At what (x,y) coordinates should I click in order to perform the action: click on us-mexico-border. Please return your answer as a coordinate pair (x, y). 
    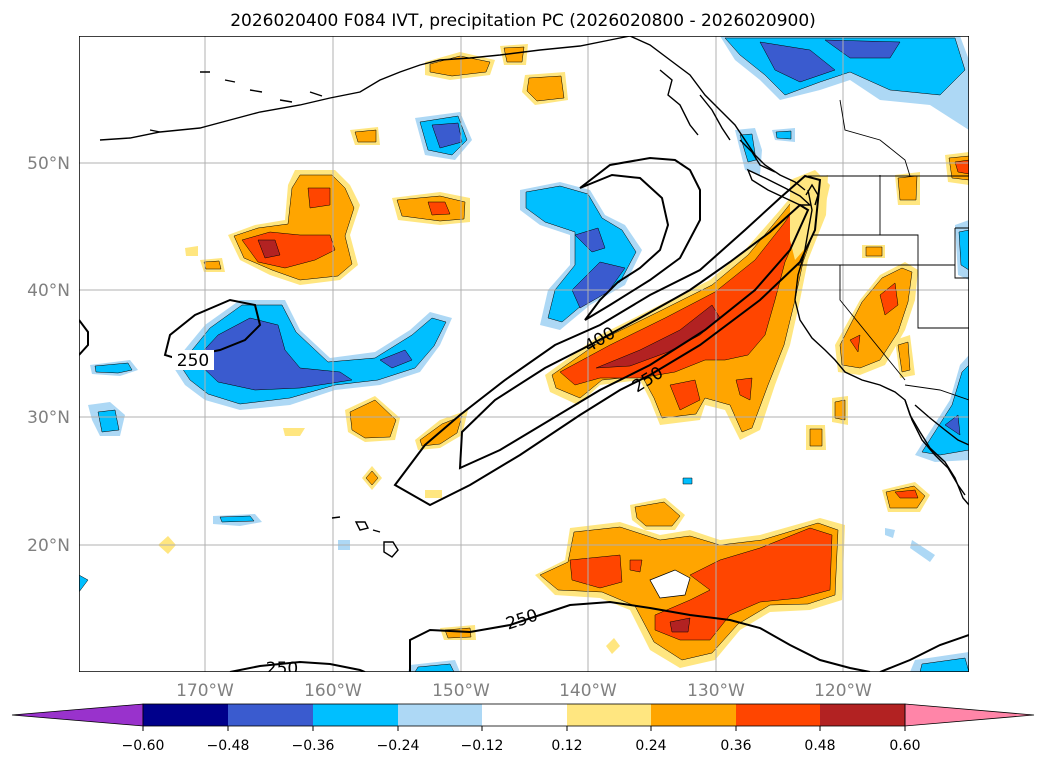
    Looking at the image, I should click on (936, 392).